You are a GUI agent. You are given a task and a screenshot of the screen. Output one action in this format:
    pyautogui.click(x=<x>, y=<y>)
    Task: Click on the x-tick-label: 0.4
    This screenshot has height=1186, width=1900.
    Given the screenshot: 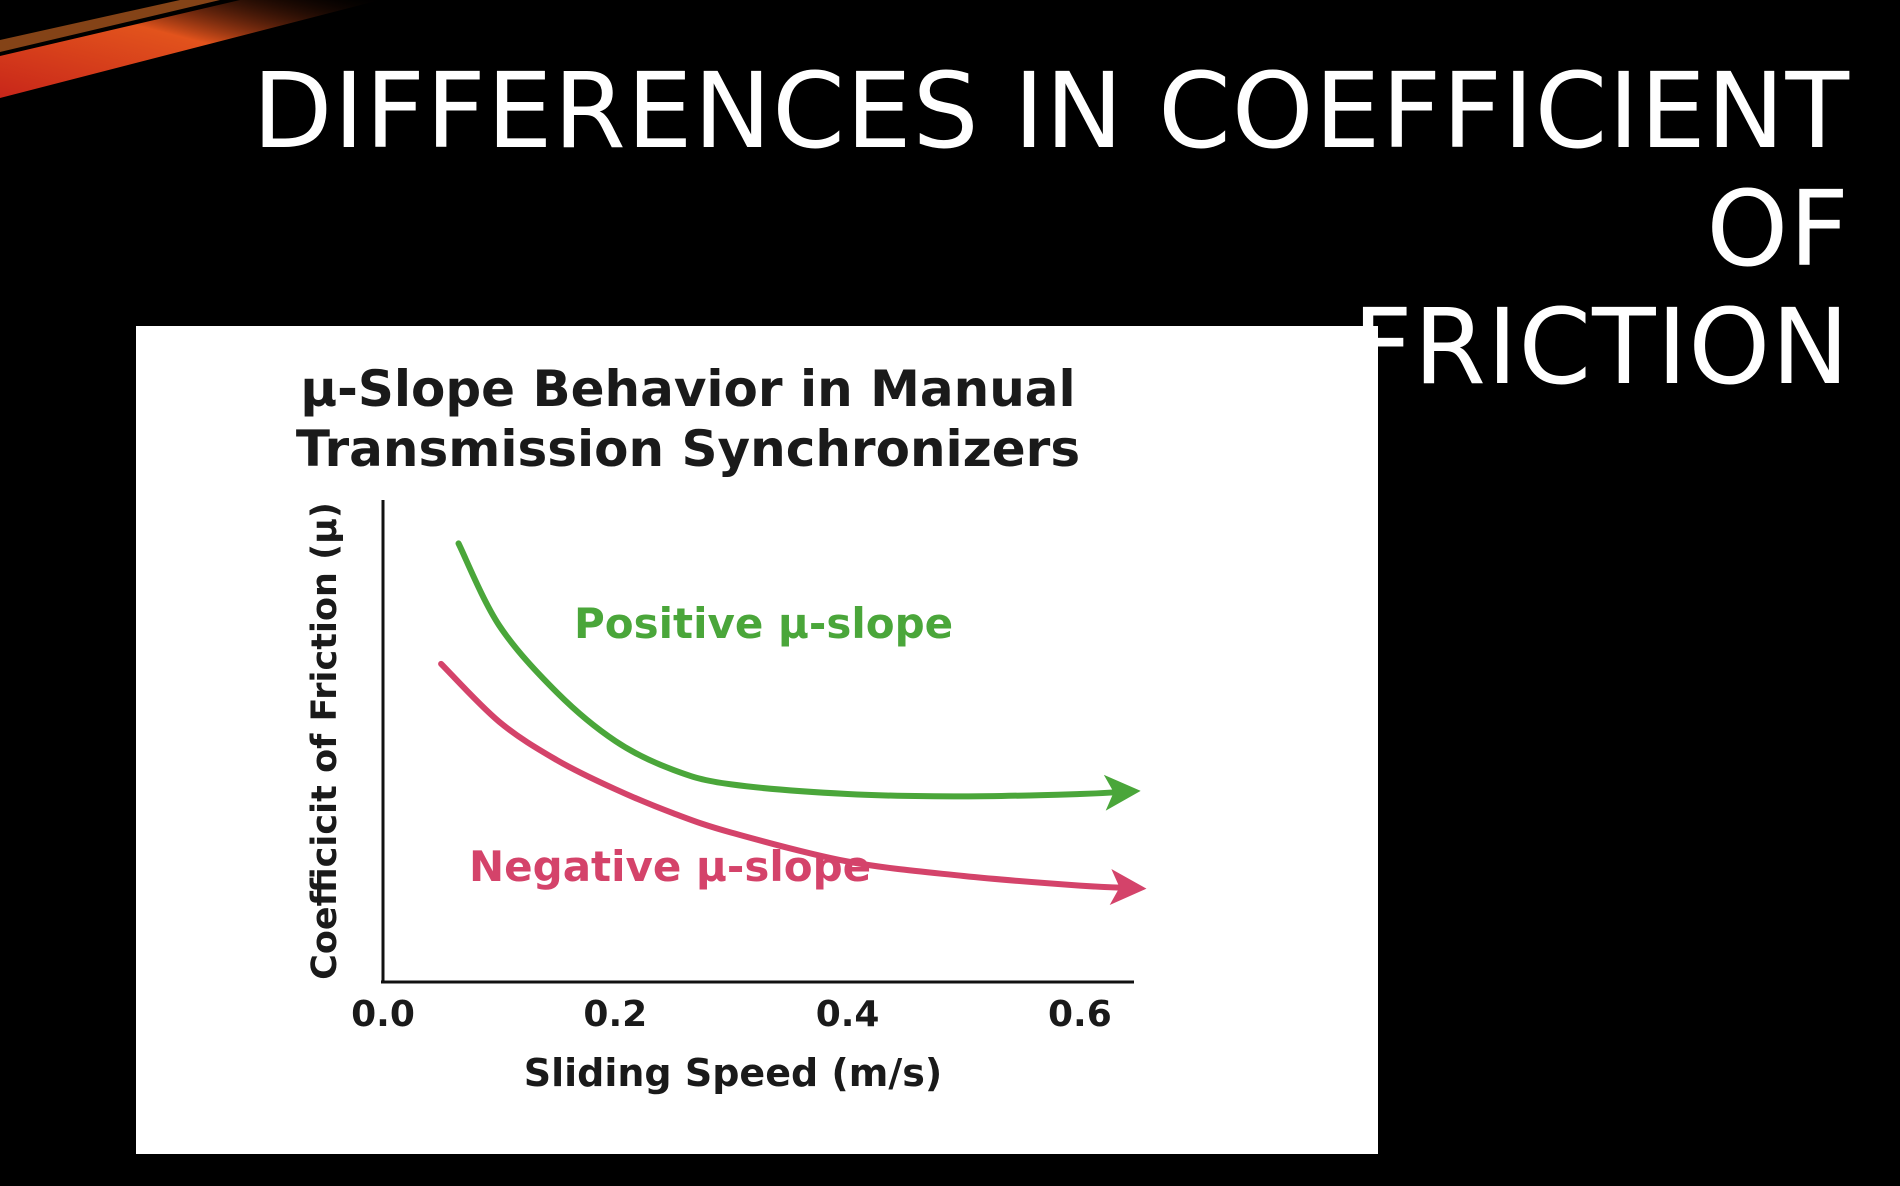 What is the action you would take?
    pyautogui.click(x=848, y=1014)
    